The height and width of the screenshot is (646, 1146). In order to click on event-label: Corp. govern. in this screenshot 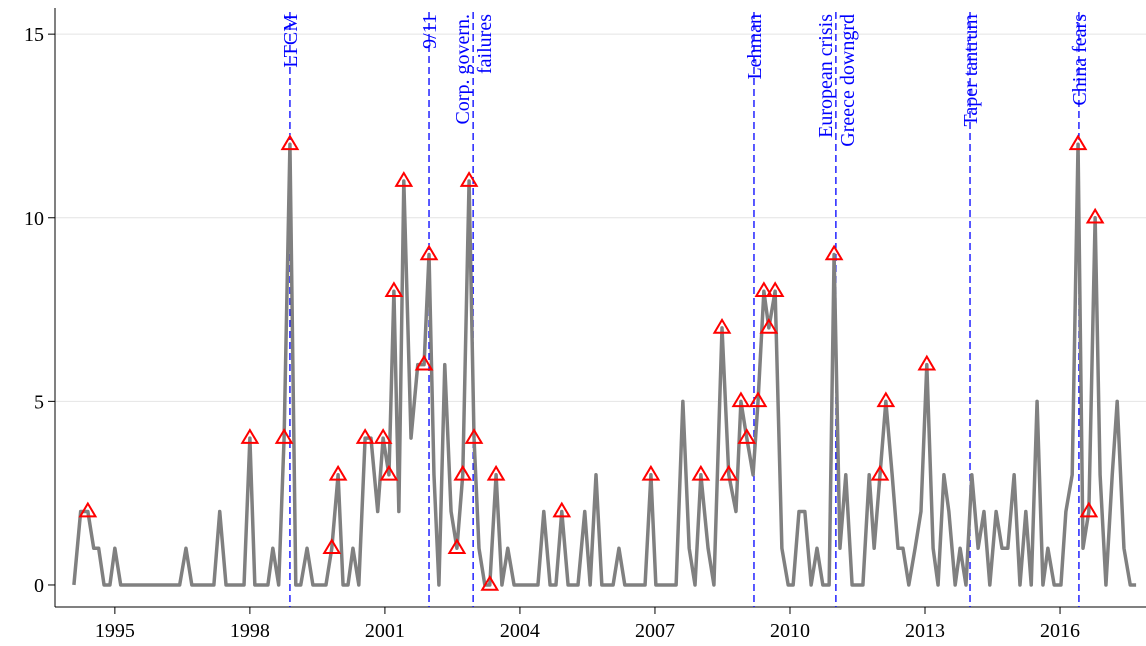, I will do `click(463, 69)`.